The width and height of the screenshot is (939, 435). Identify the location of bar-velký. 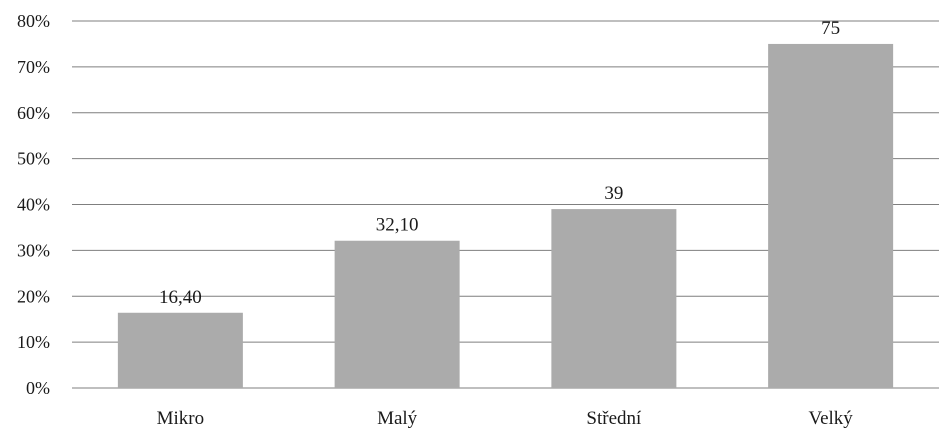
(831, 215).